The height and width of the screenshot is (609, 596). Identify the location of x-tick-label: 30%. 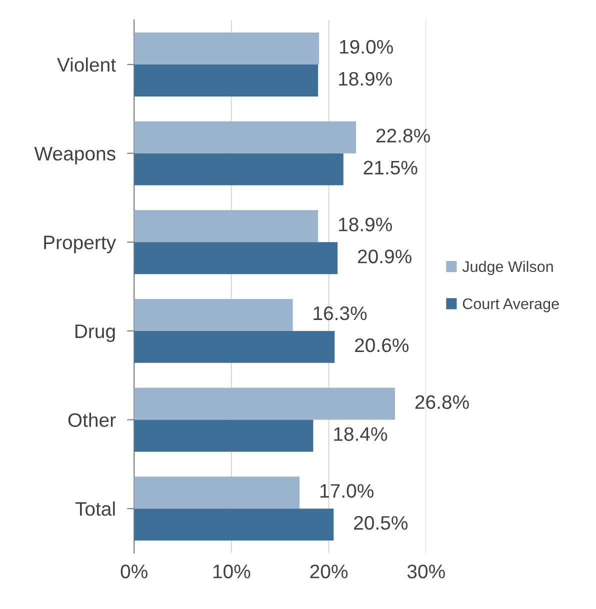
(426, 571).